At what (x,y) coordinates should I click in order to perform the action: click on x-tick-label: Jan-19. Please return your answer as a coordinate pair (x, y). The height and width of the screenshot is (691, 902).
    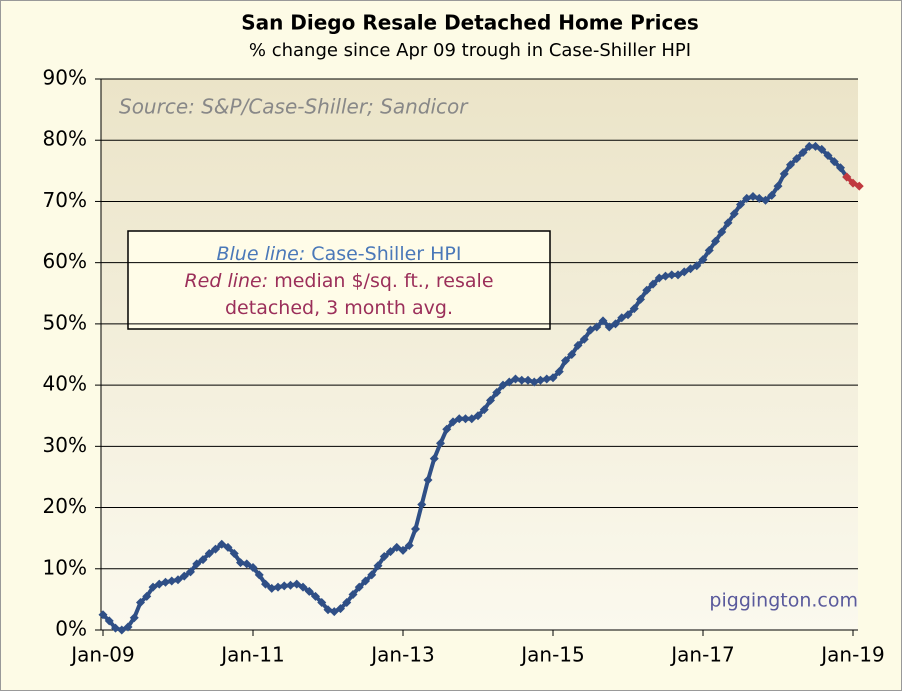
    Looking at the image, I should click on (852, 655).